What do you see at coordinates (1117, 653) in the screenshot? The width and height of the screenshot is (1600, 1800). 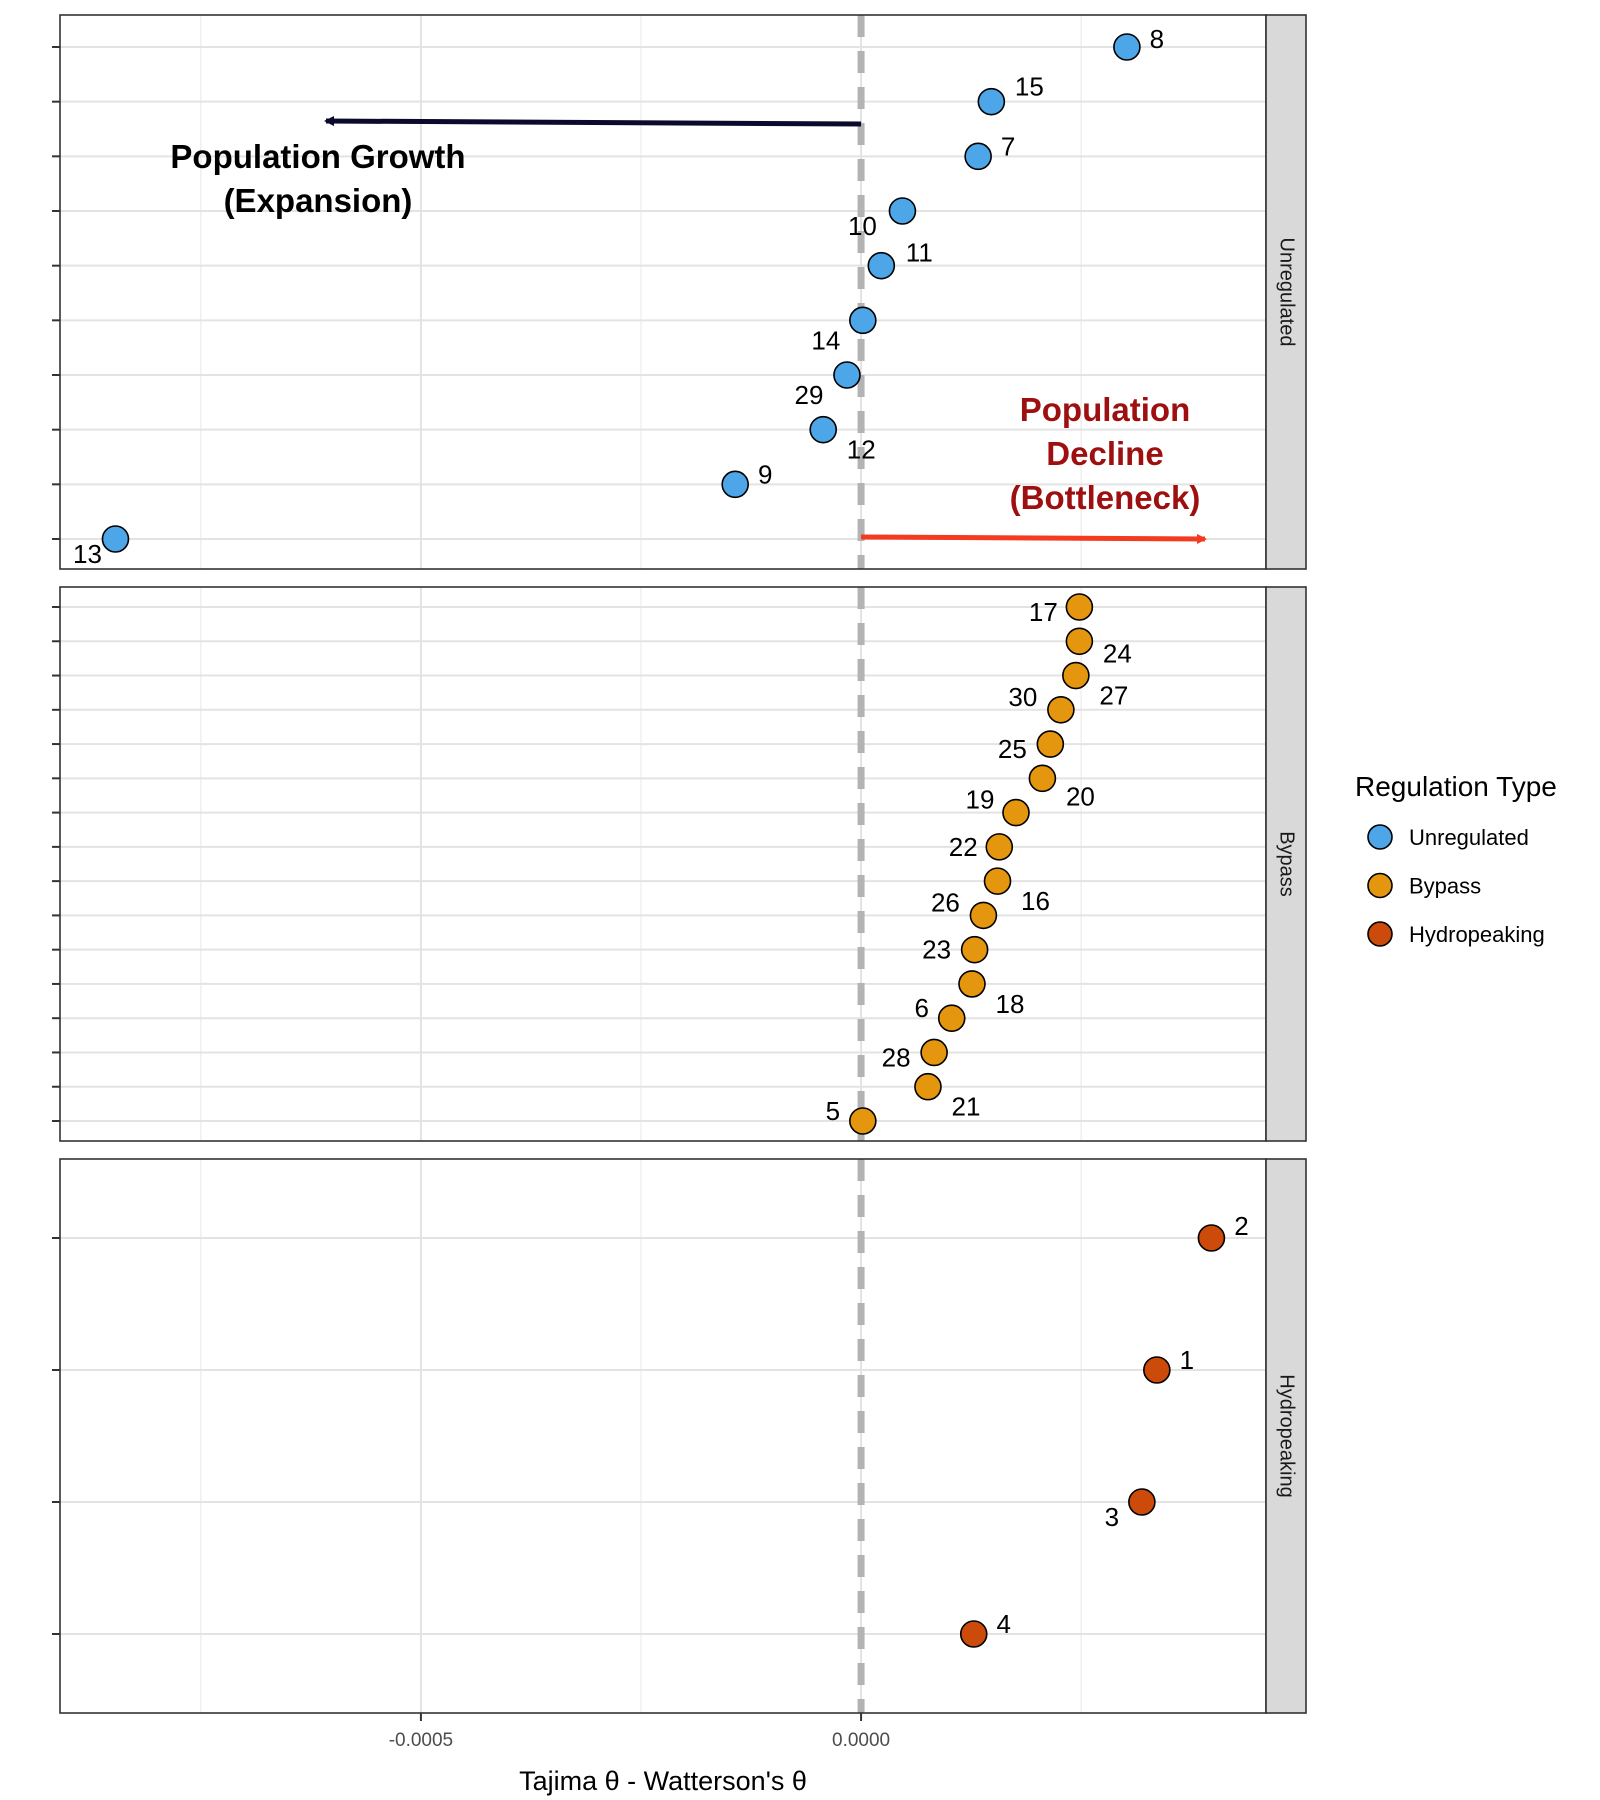 I see `point-label-24: 24` at bounding box center [1117, 653].